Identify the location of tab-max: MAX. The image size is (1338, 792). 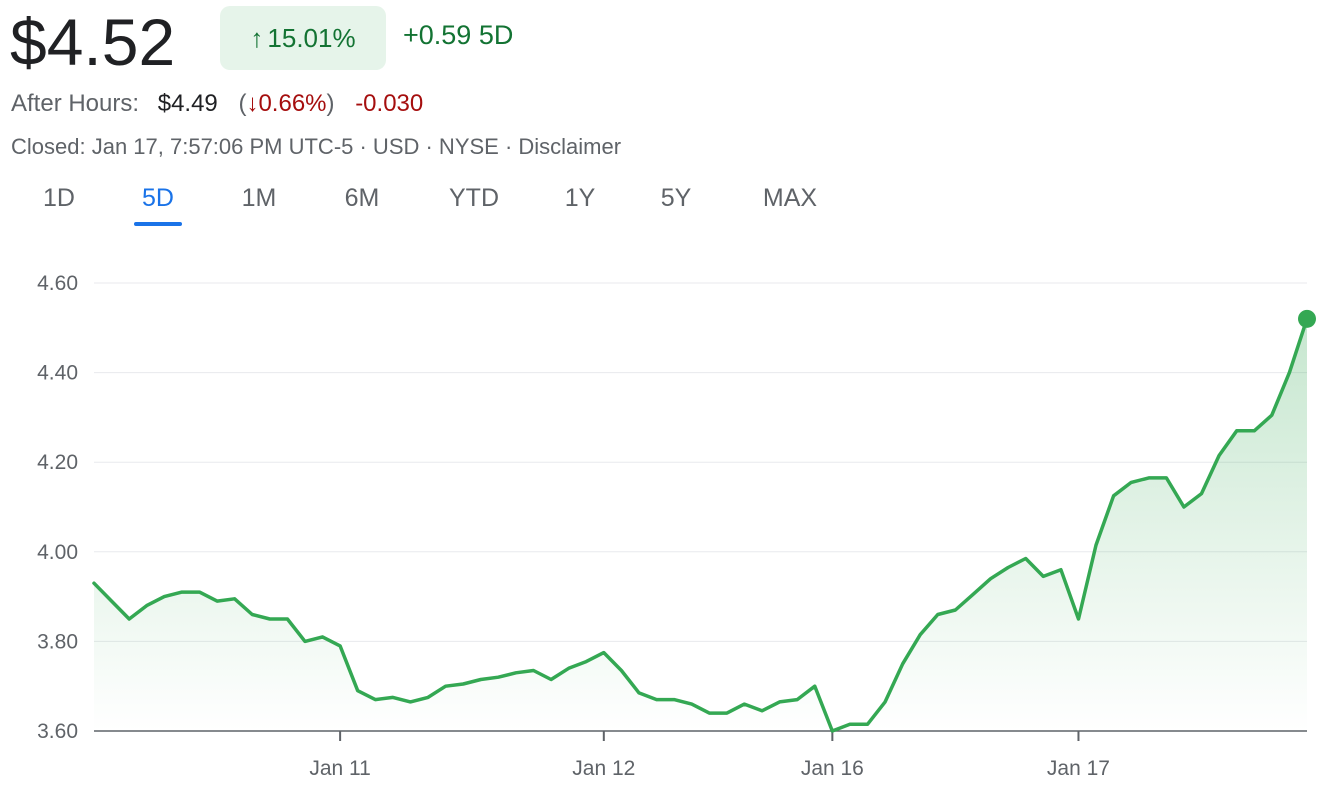
(790, 198).